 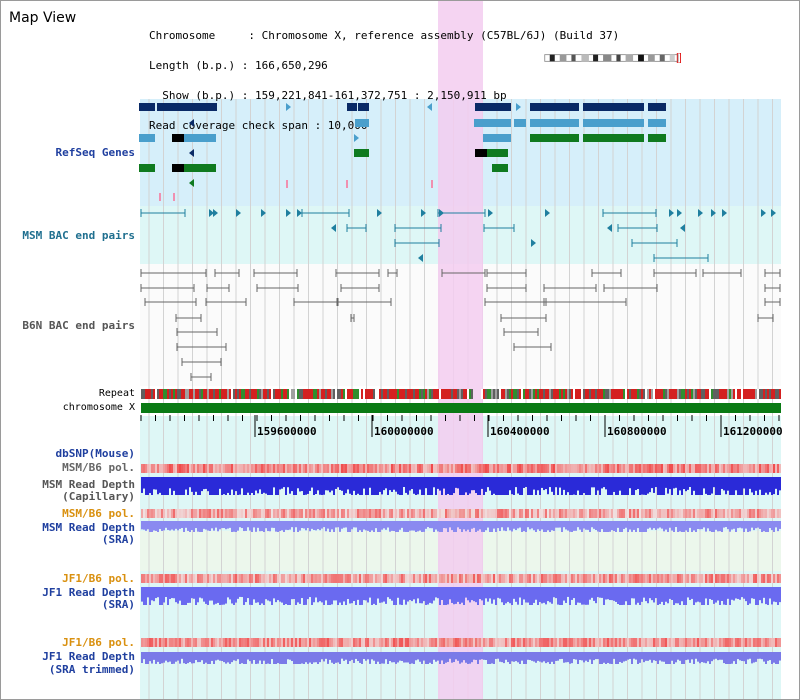 I want to click on chromosome-ideogram, so click(x=613, y=58).